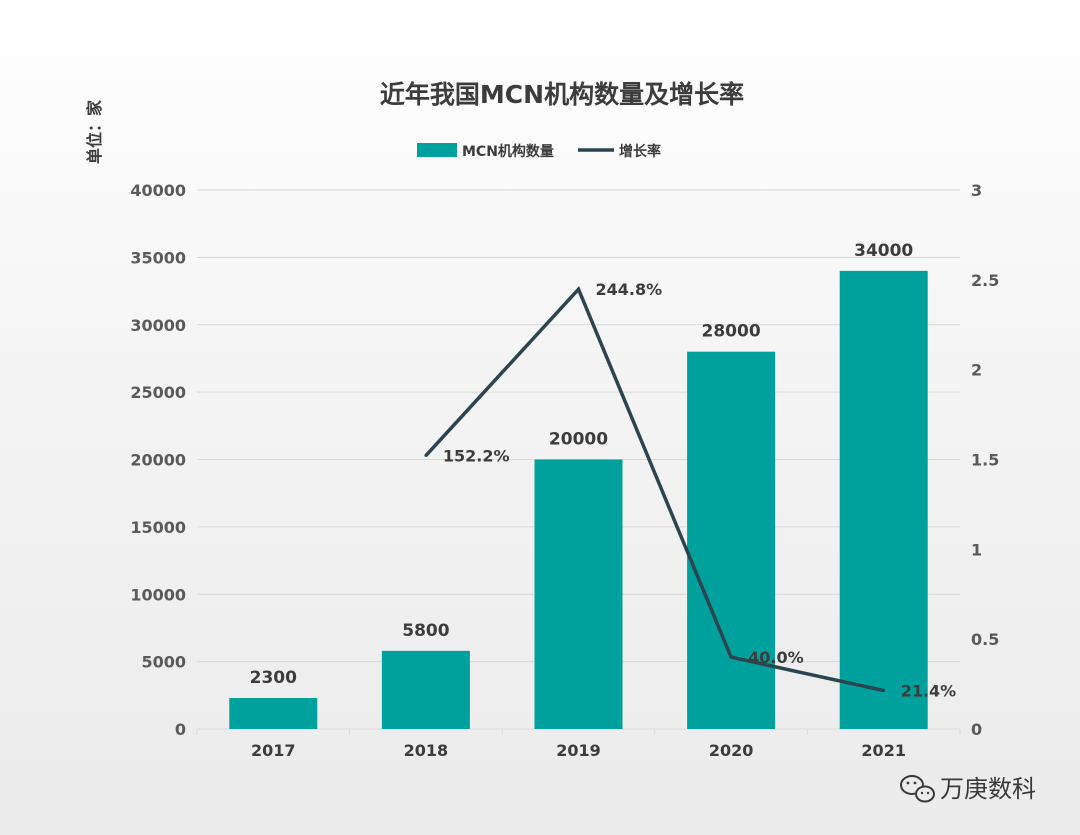 The image size is (1080, 835). I want to click on chart-title: 近年我国MCN机构数量及增长率, so click(562, 94).